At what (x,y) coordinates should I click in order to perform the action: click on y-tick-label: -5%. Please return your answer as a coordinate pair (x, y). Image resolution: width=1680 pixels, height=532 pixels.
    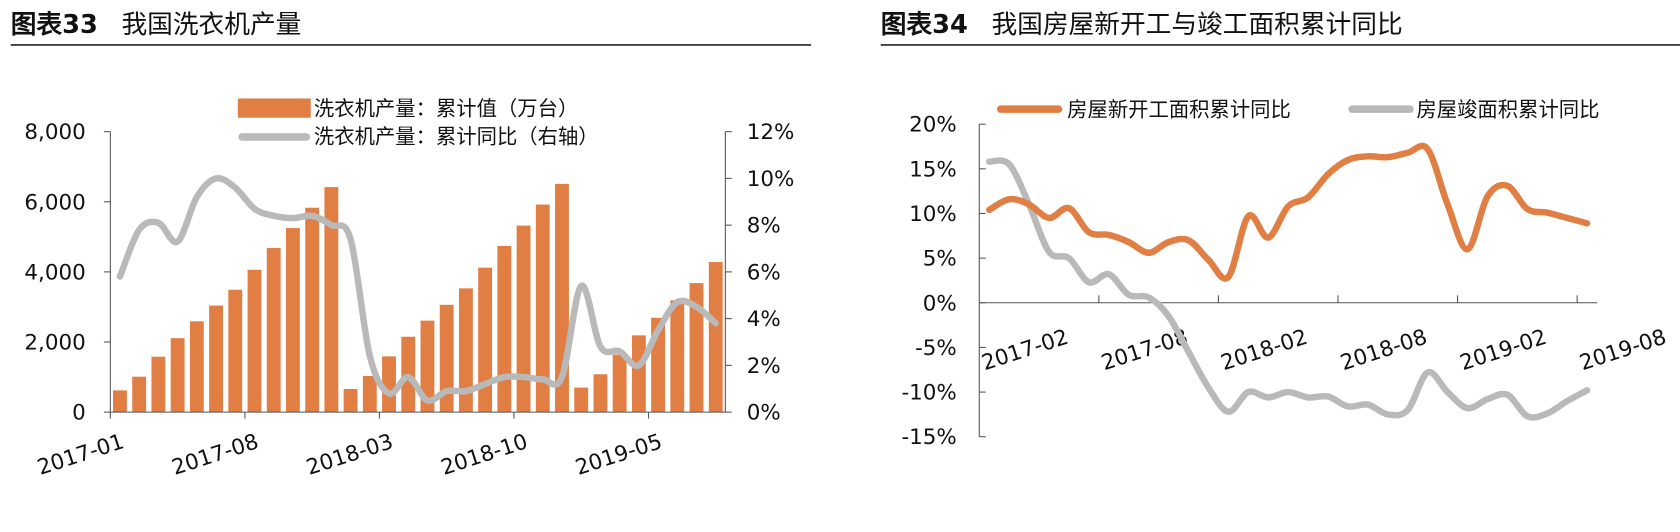
    Looking at the image, I should click on (936, 348).